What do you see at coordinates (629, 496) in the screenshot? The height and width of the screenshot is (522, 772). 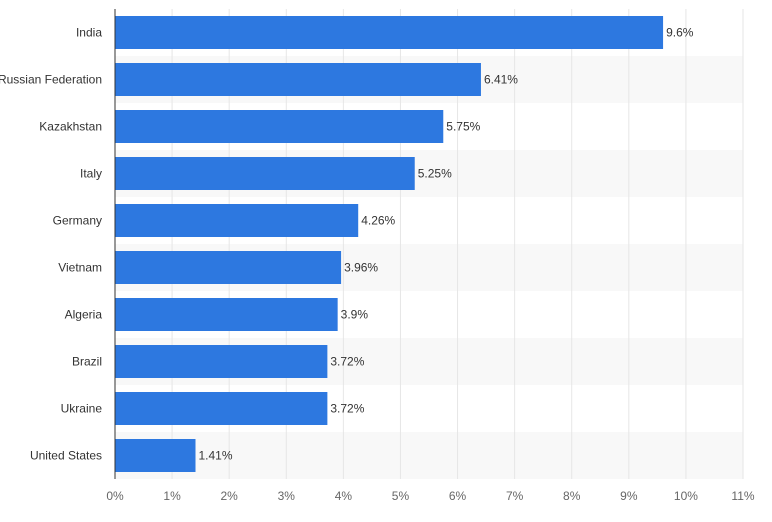 I see `x-tick-label: 9%` at bounding box center [629, 496].